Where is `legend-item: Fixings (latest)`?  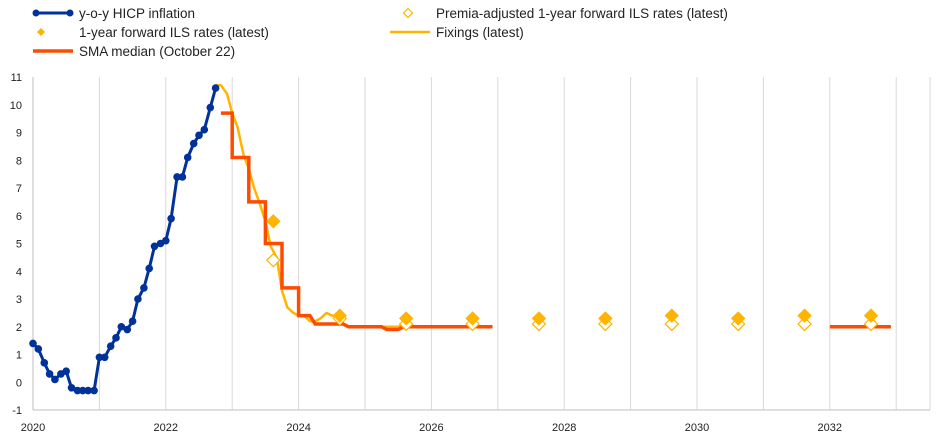
legend-item: Fixings (latest) is located at coordinates (457, 32).